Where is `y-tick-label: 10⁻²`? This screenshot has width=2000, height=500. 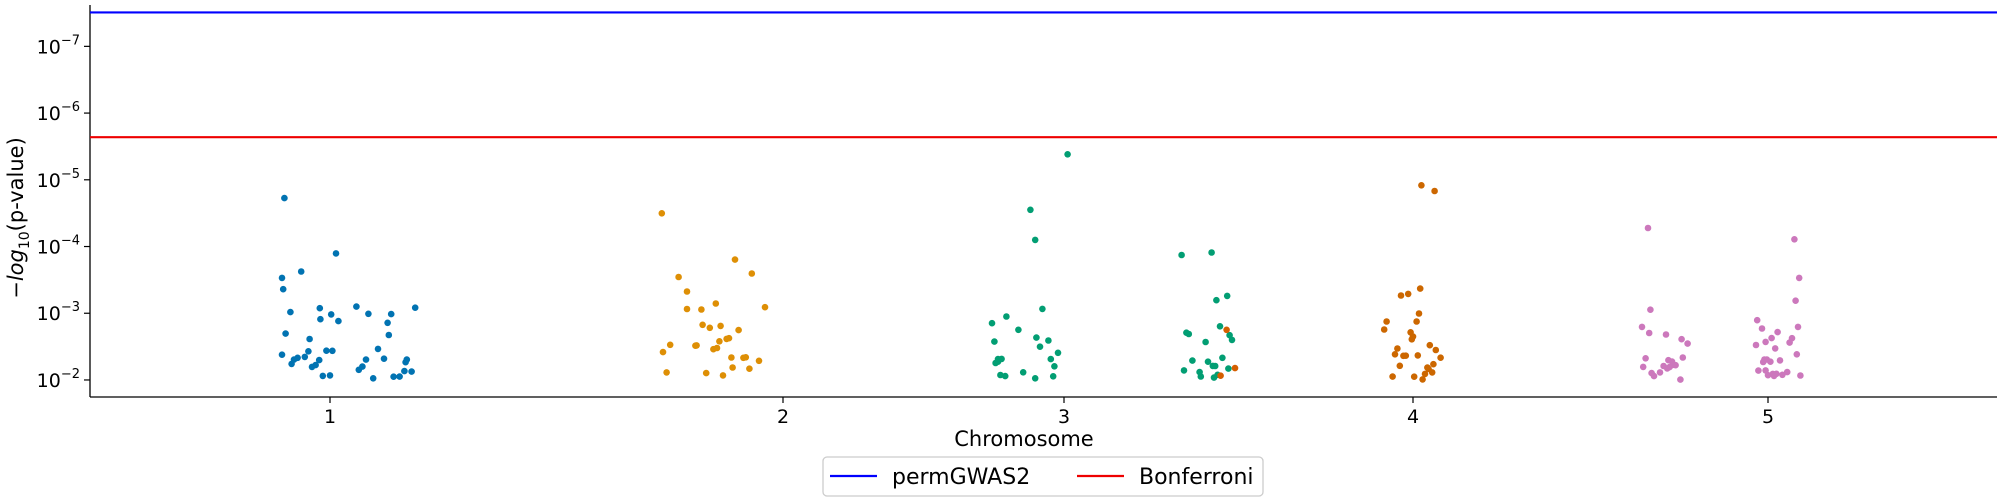
y-tick-label: 10⁻² is located at coordinates (58, 379).